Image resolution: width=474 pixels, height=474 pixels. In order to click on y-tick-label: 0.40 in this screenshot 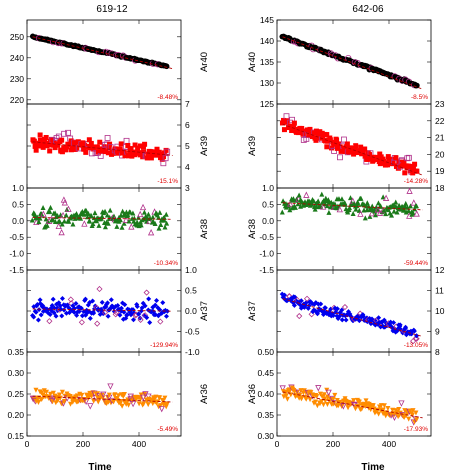, I will do `click(265, 394)`.